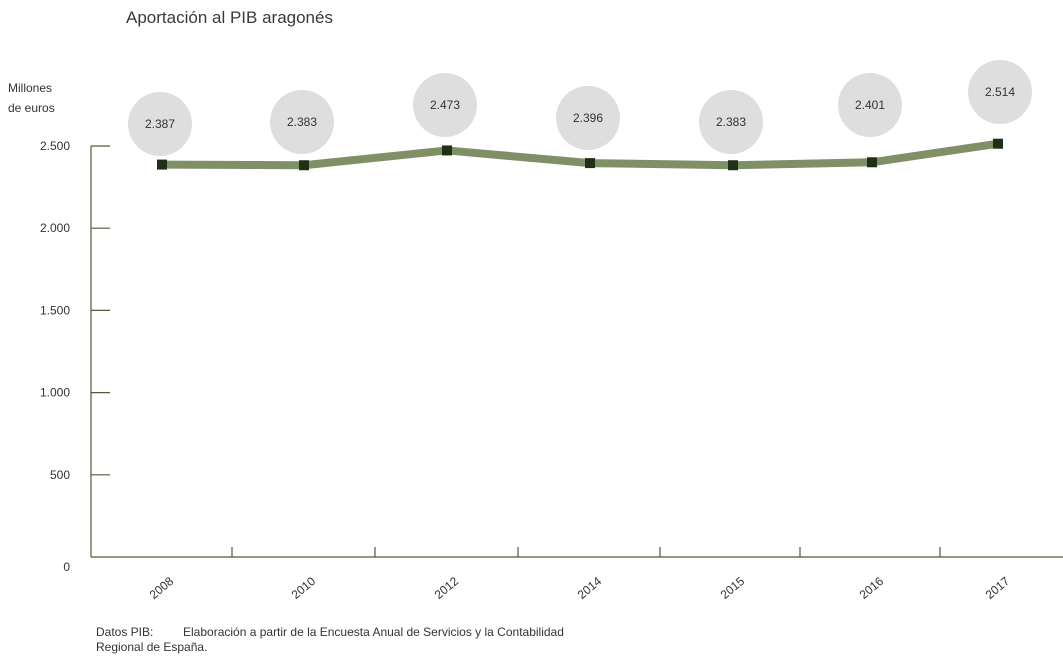 This screenshot has height=660, width=1063. I want to click on data-label: 2.514, so click(1000, 92).